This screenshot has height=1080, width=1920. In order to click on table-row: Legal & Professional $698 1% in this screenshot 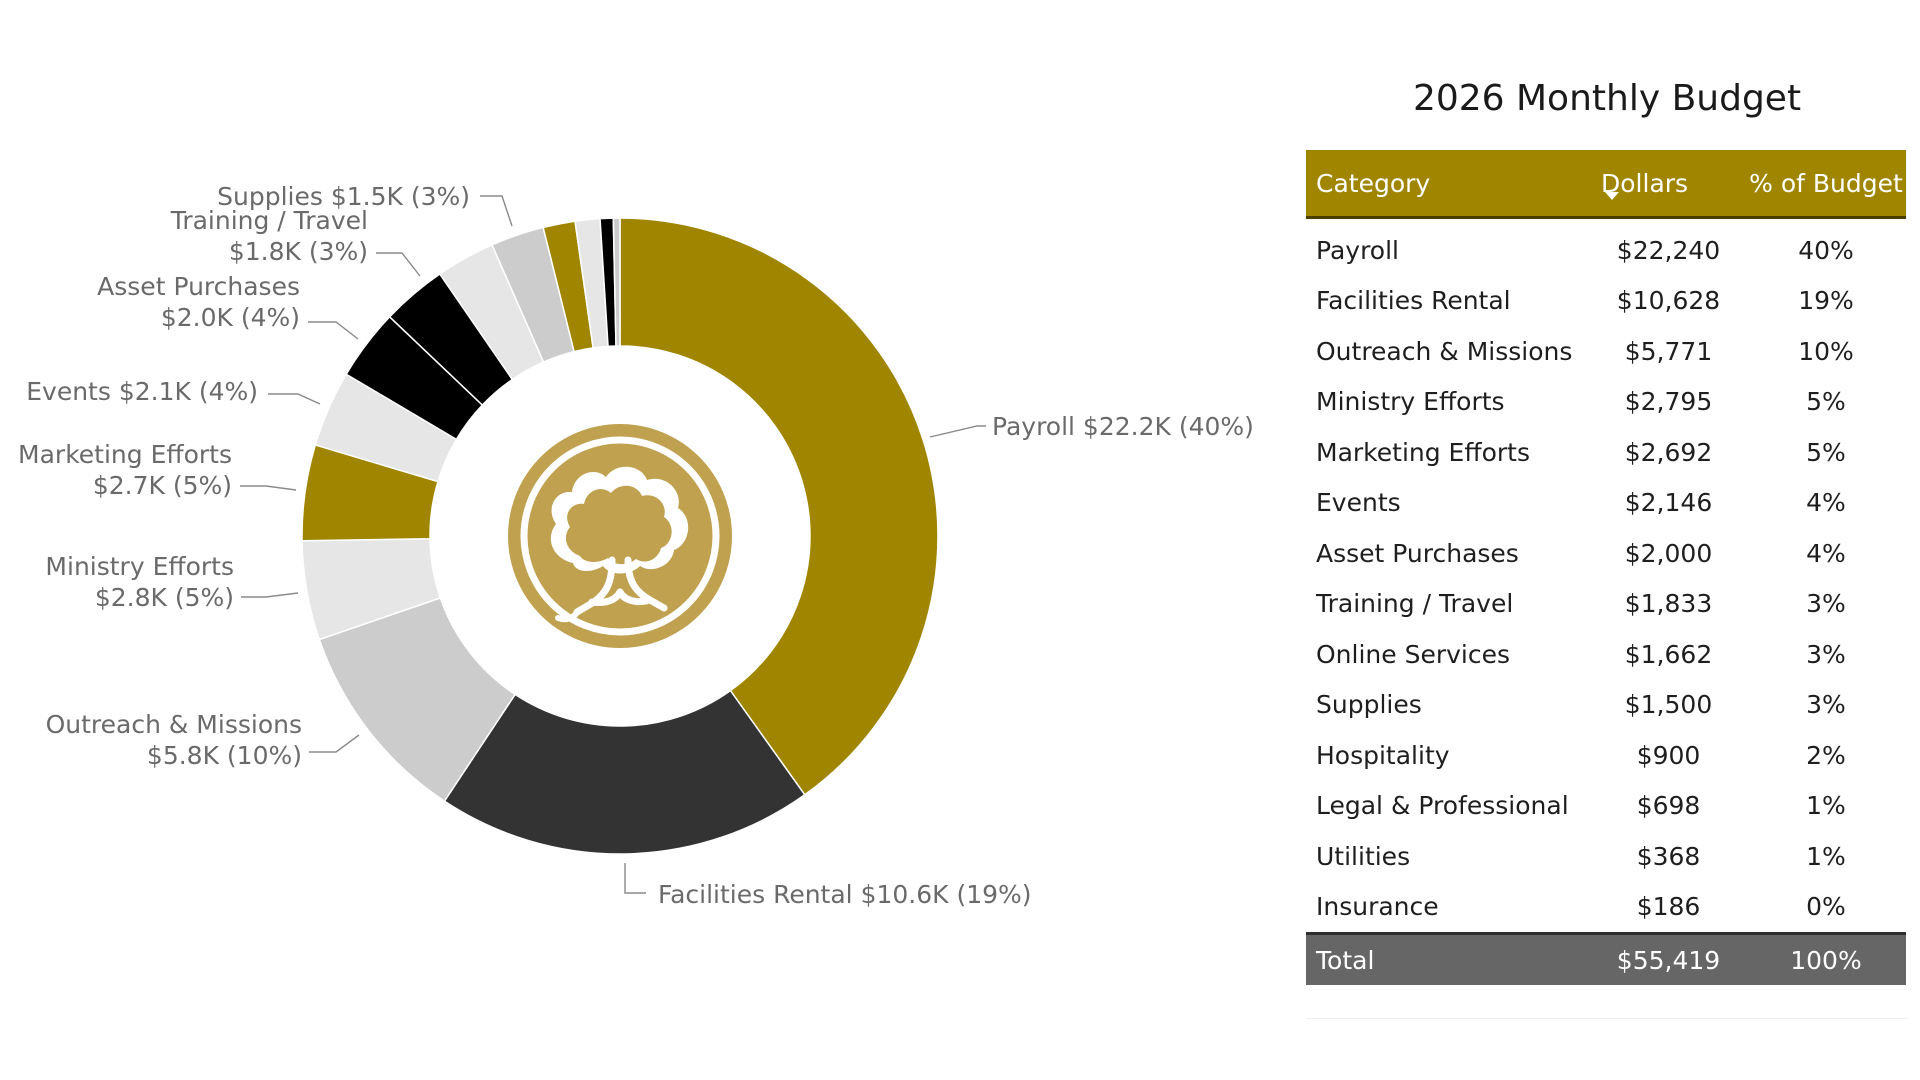, I will do `click(1606, 806)`.